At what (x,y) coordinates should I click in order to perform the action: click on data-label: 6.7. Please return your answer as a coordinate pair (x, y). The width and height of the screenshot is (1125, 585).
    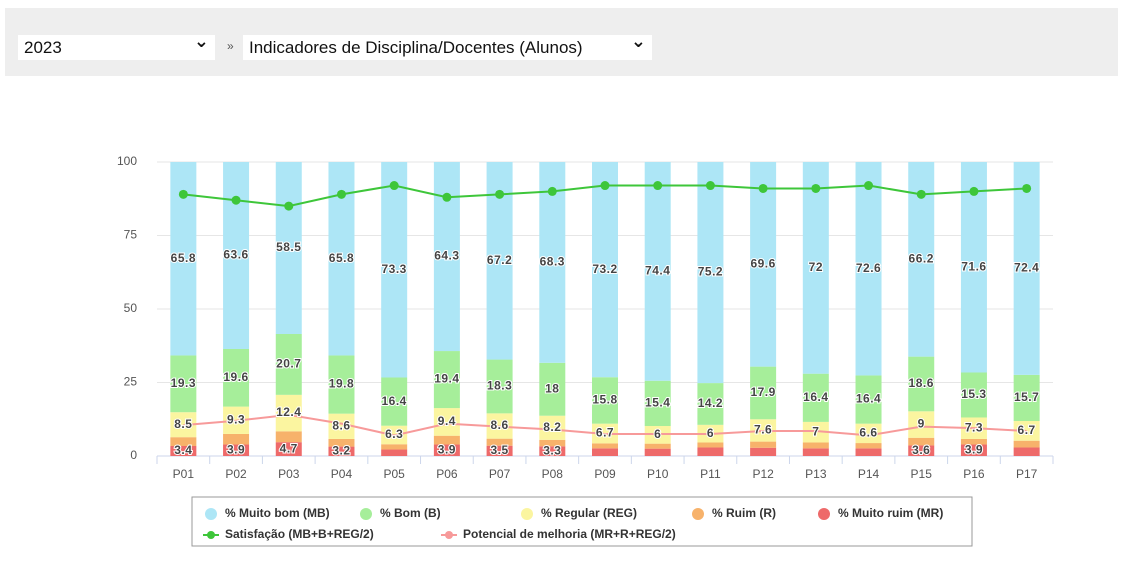
    Looking at the image, I should click on (605, 433).